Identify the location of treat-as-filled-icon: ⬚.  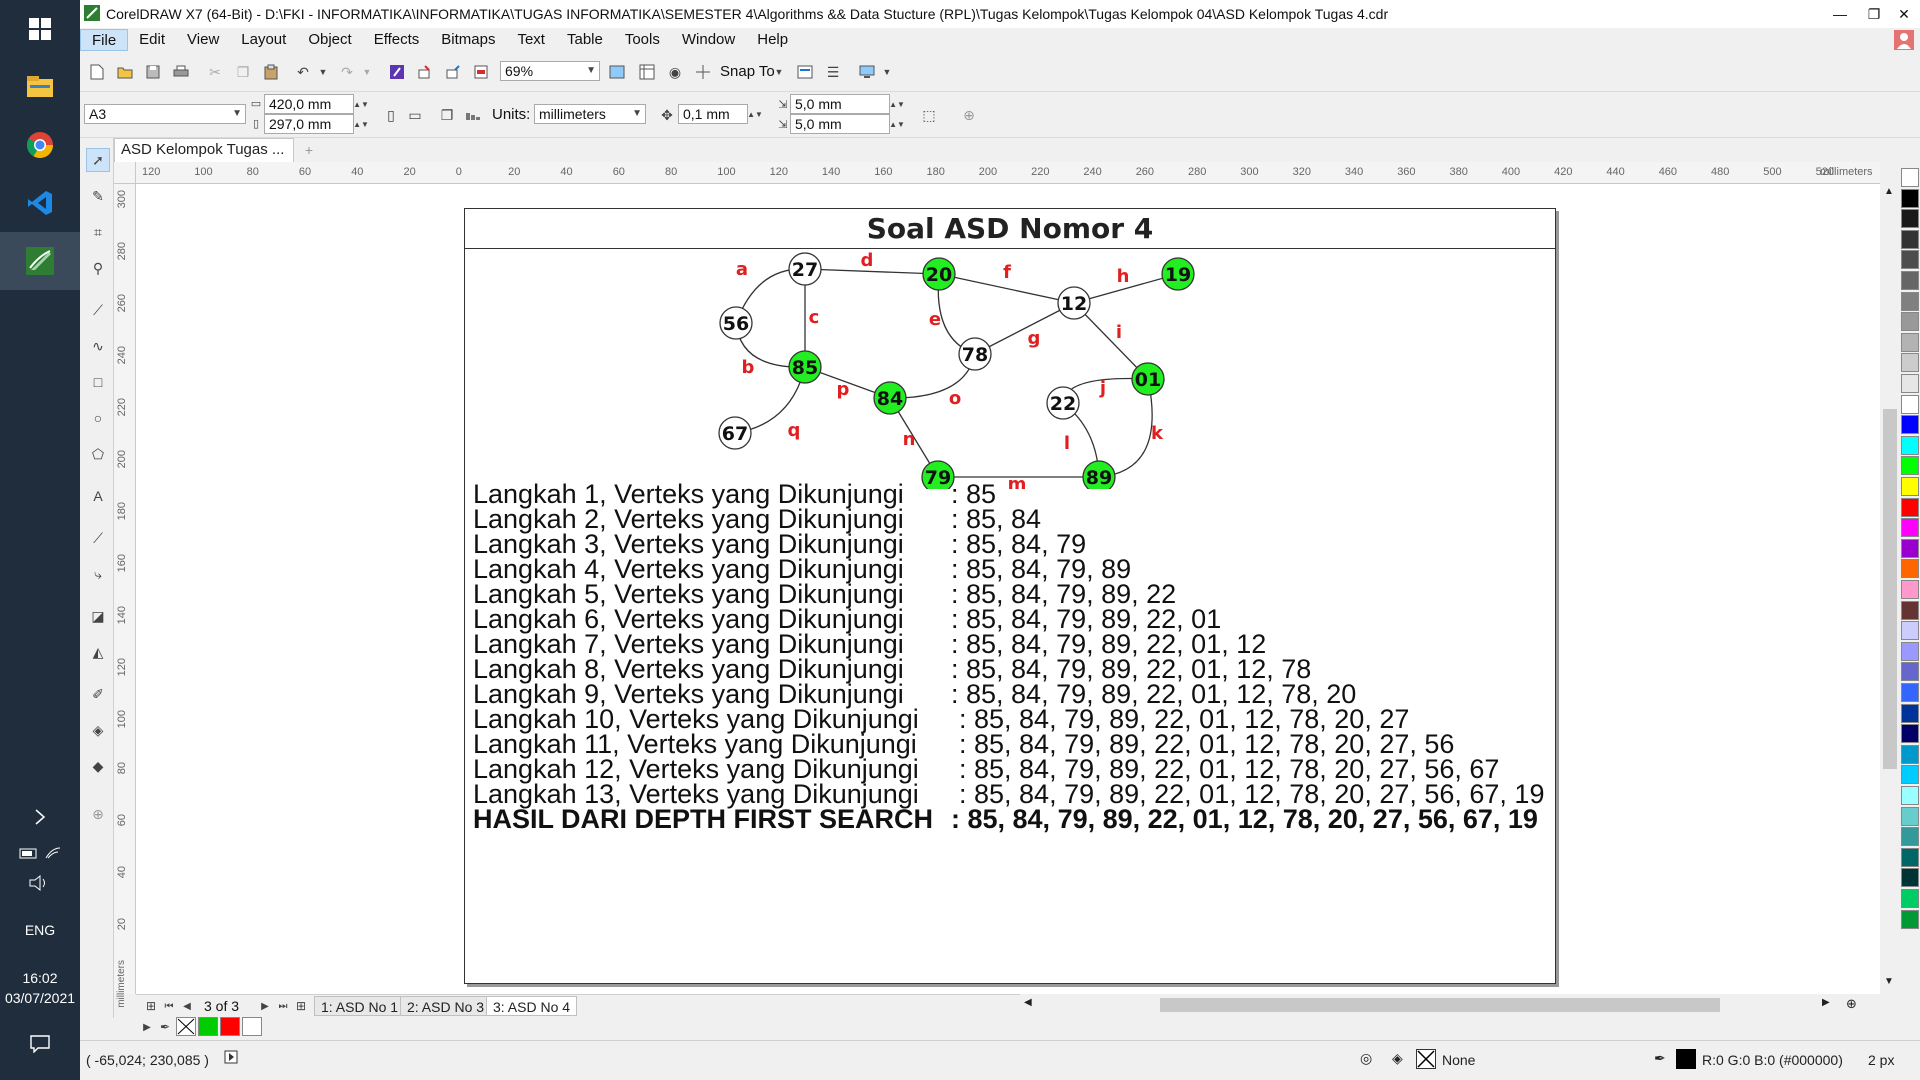
(929, 114).